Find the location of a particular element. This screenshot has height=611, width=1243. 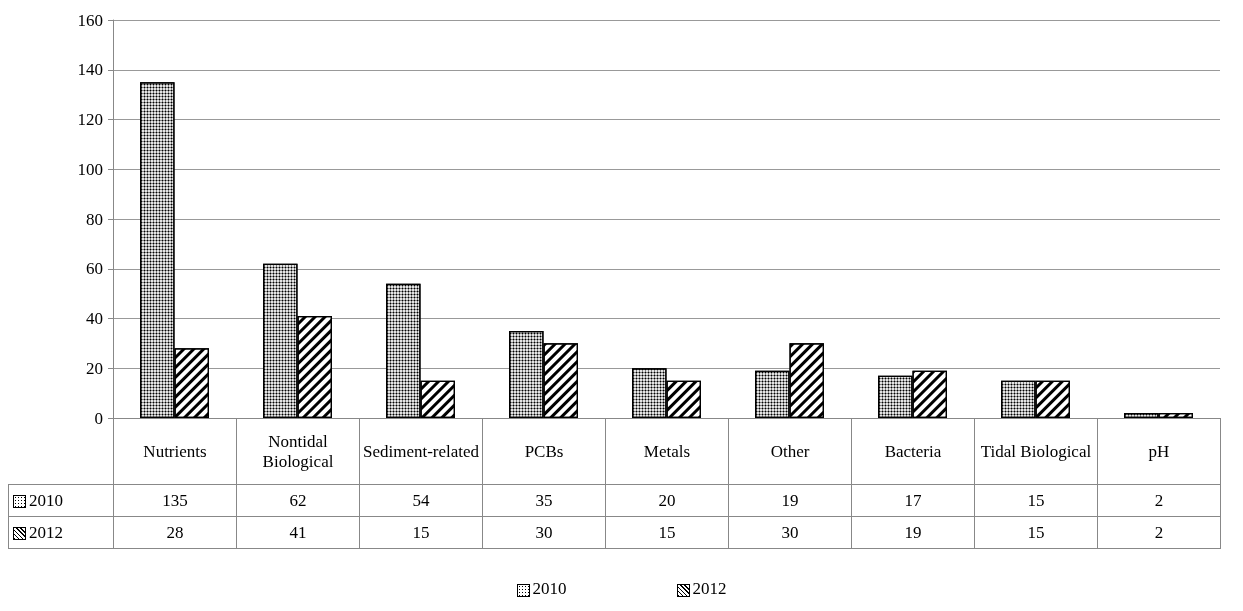

x-tick-label: Metals is located at coordinates (667, 451).